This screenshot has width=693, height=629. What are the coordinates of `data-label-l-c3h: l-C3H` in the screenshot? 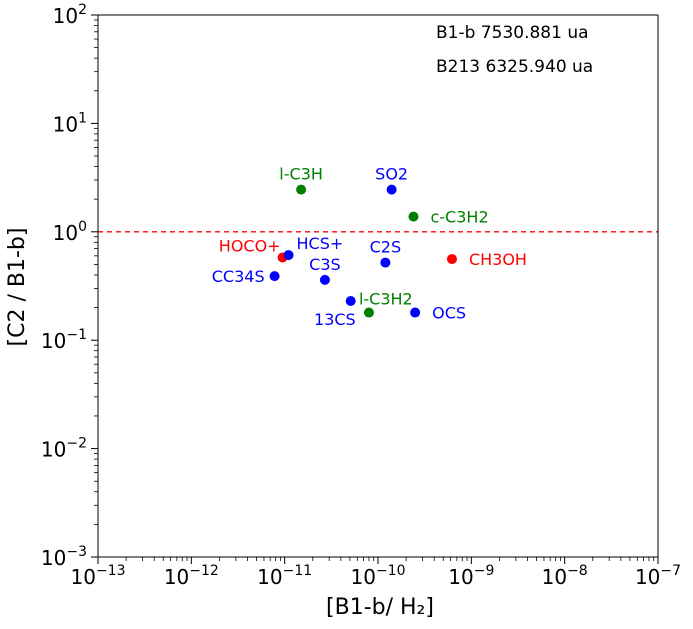 It's located at (301, 174).